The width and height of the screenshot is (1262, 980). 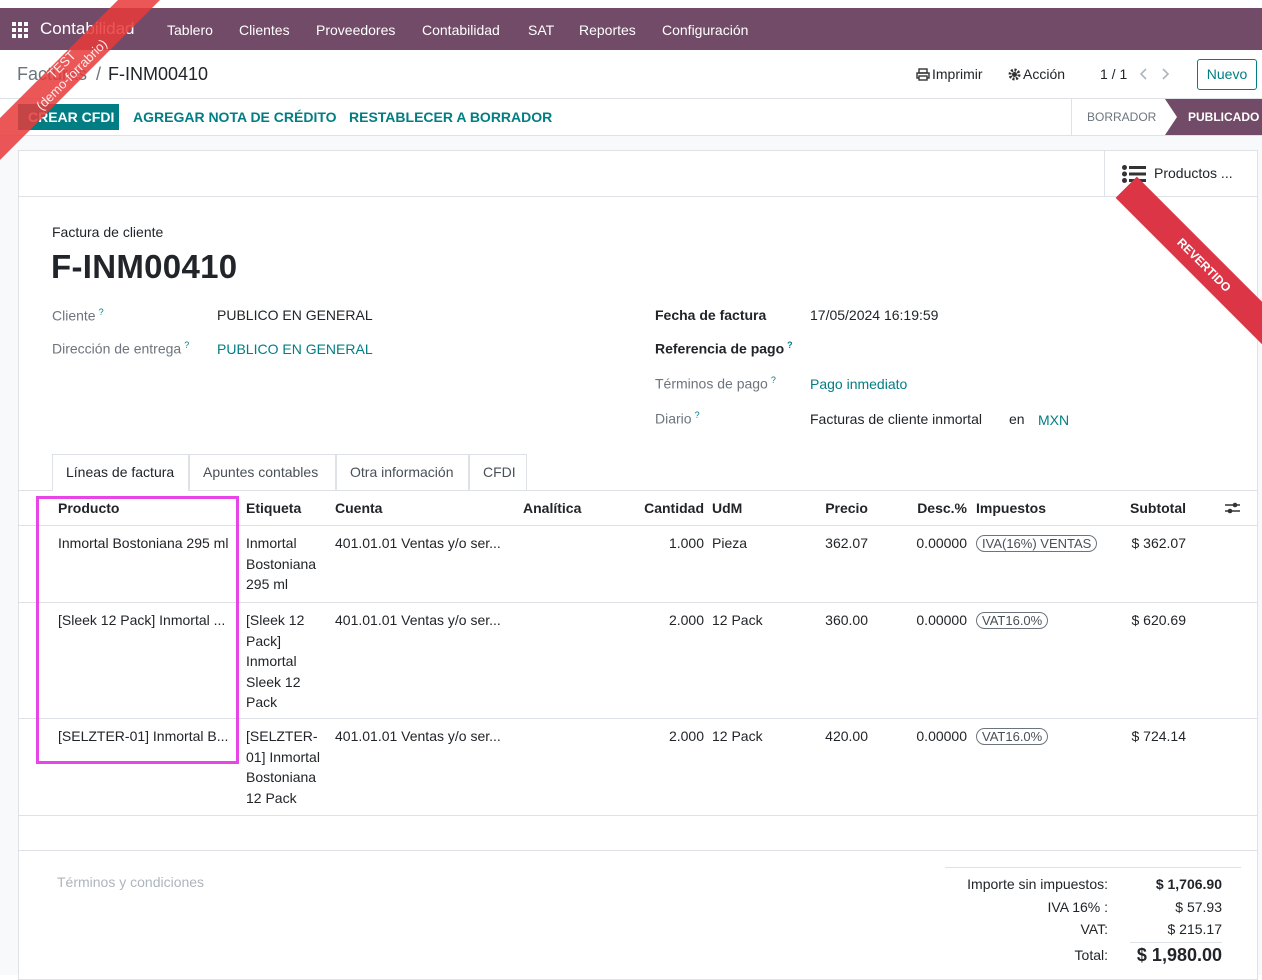 I want to click on field-text: en, so click(x=1017, y=419).